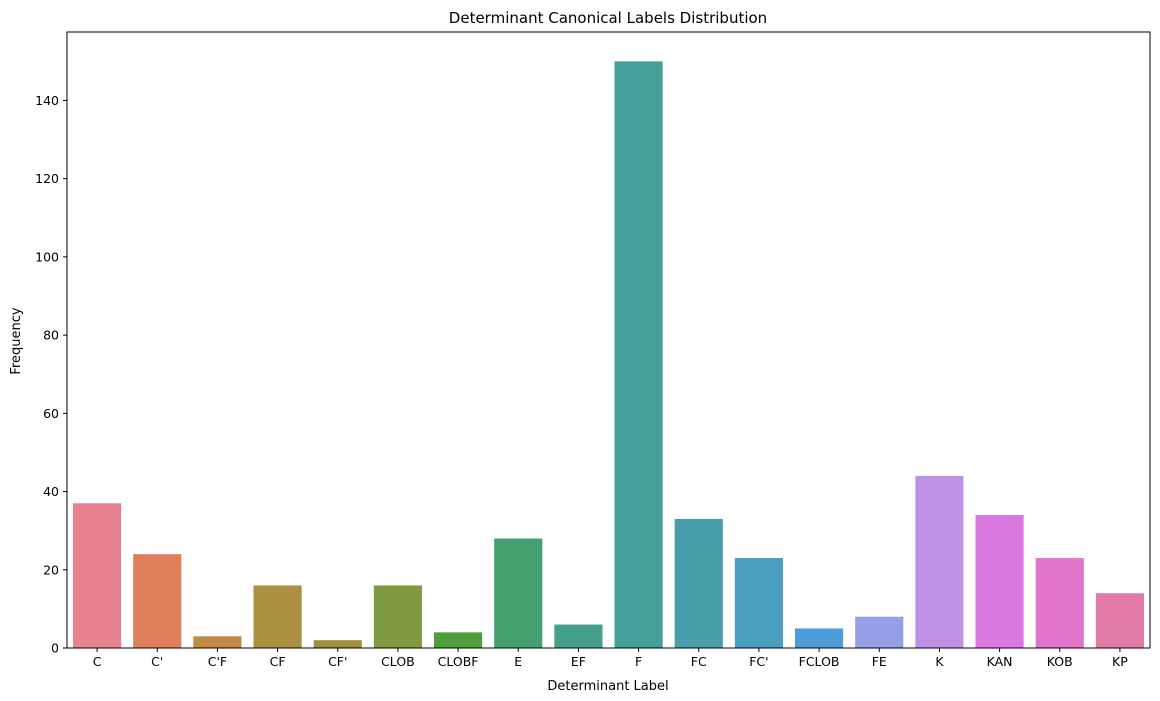  What do you see at coordinates (47, 256) in the screenshot?
I see `y-tick-label: 100` at bounding box center [47, 256].